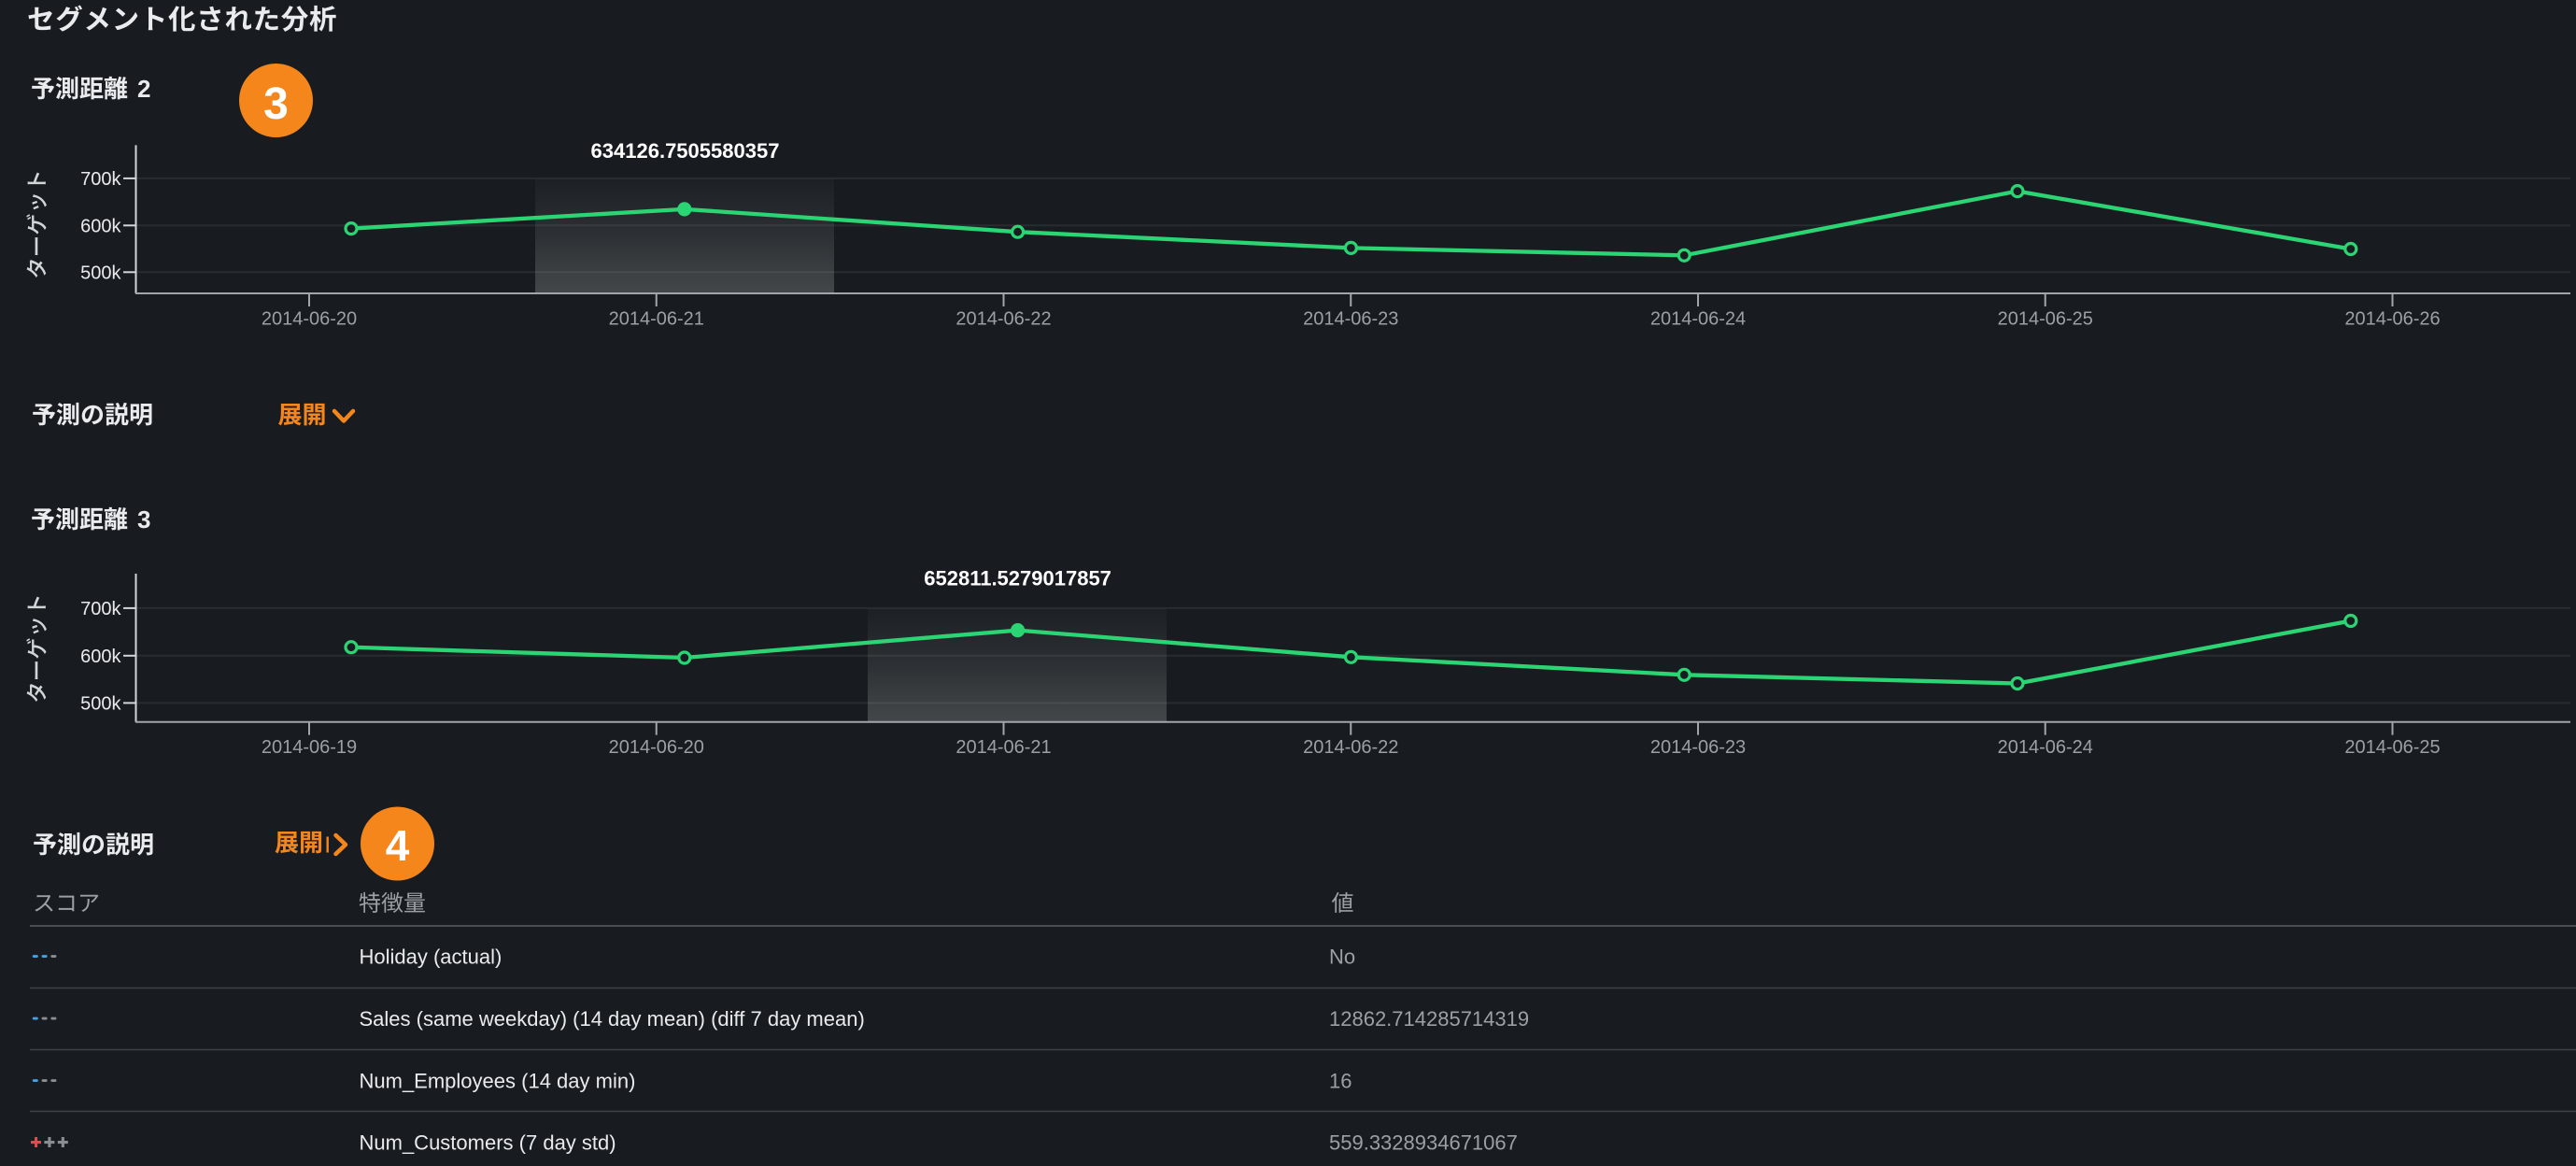 Image resolution: width=2576 pixels, height=1166 pixels. Describe the element at coordinates (1340, 1081) in the screenshot. I see `svg-text: 16` at that location.